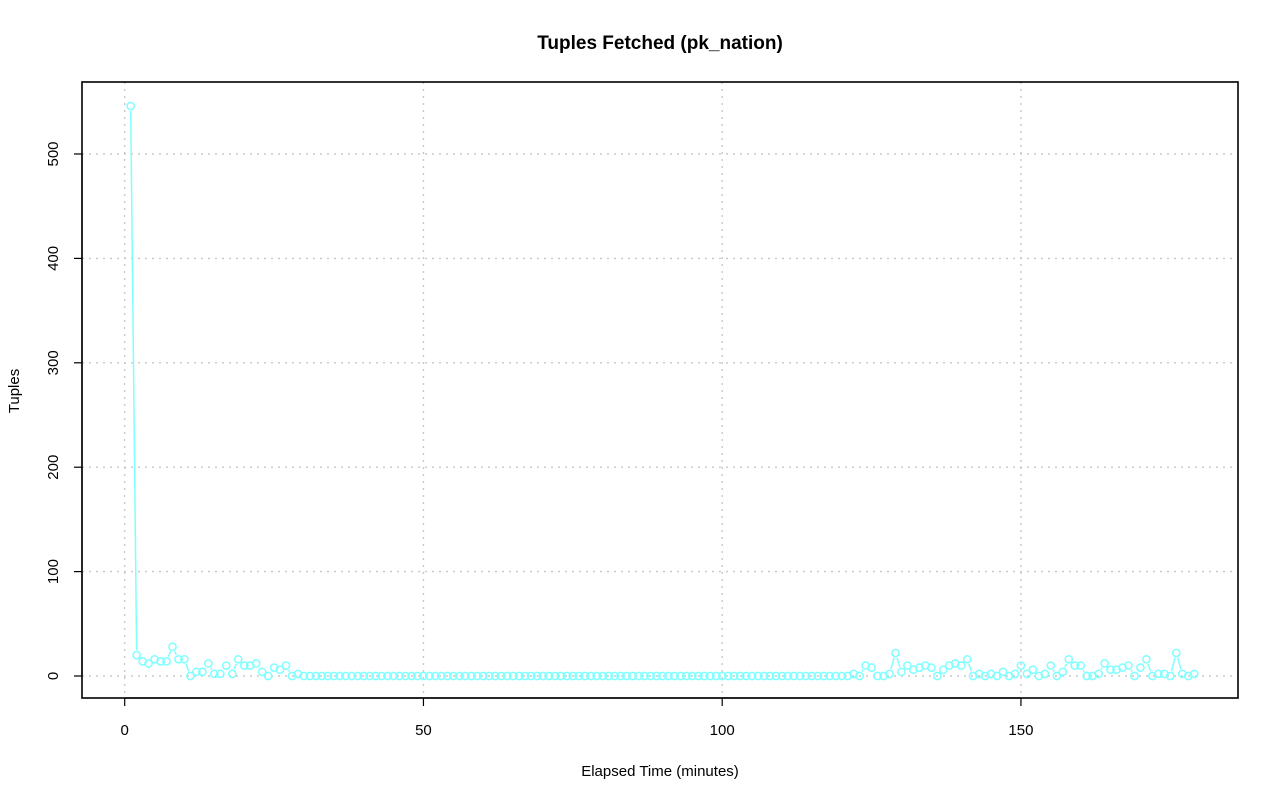  I want to click on y-tick-label: 500, so click(53, 153).